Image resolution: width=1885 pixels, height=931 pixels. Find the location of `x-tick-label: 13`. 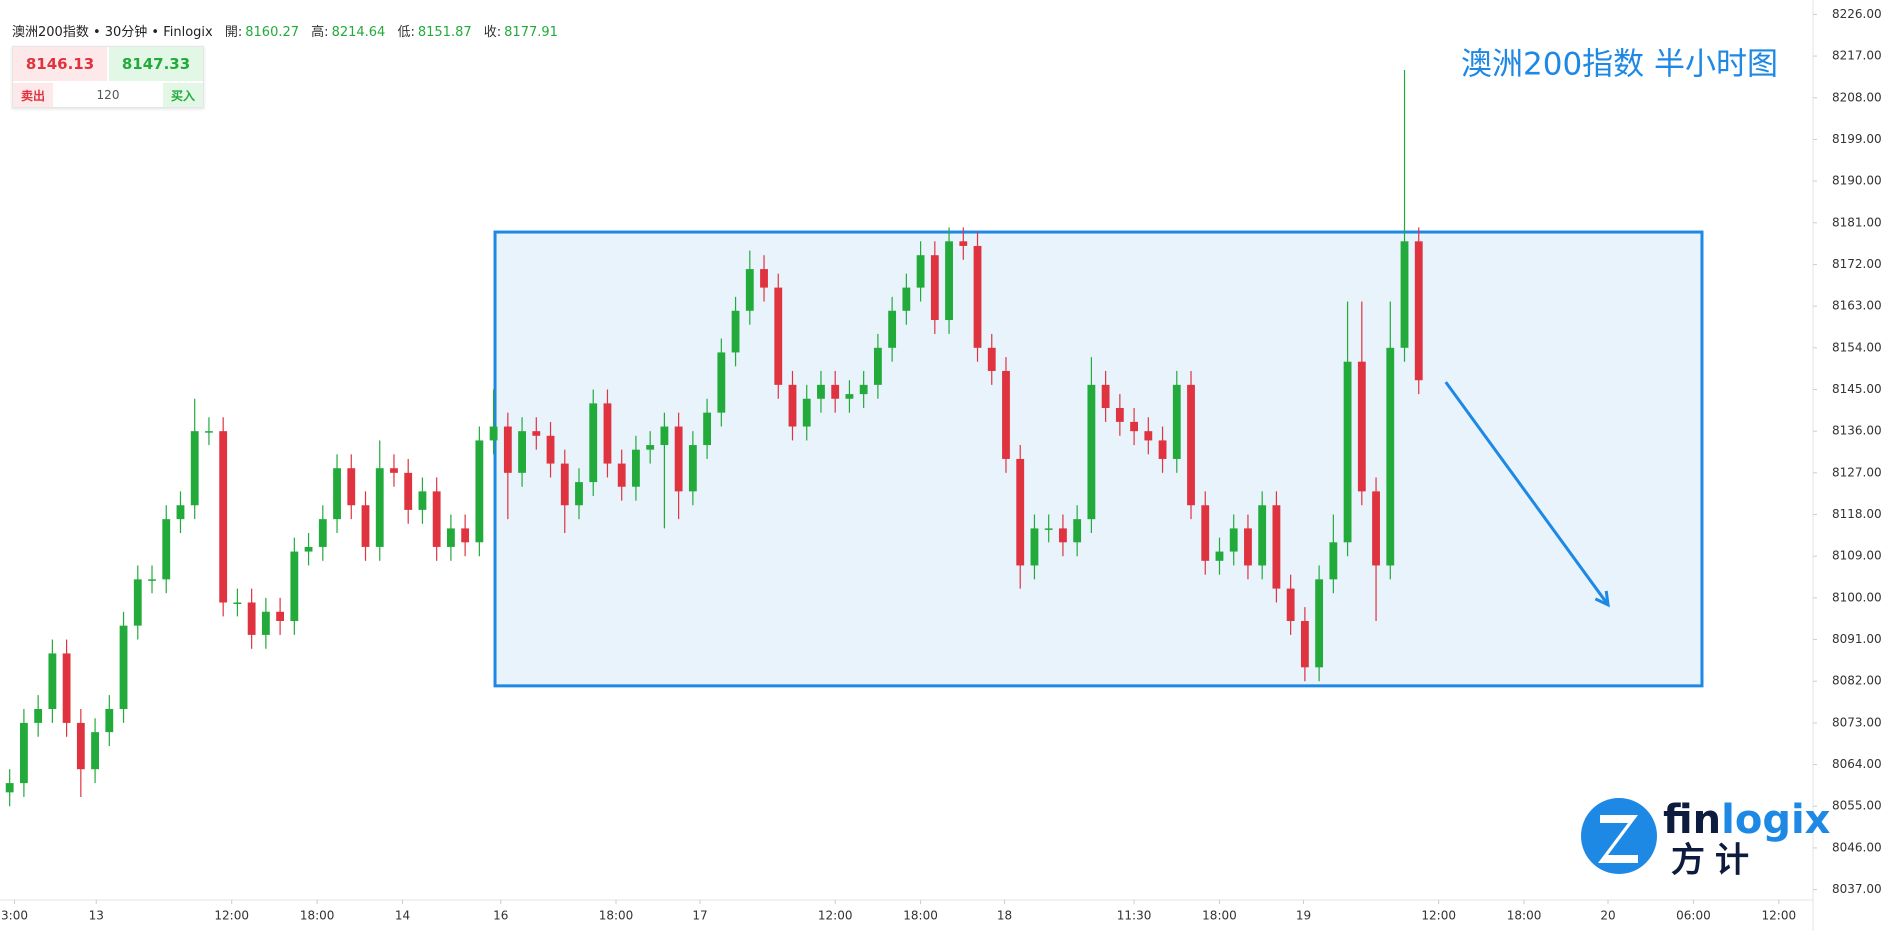

x-tick-label: 13 is located at coordinates (96, 916).